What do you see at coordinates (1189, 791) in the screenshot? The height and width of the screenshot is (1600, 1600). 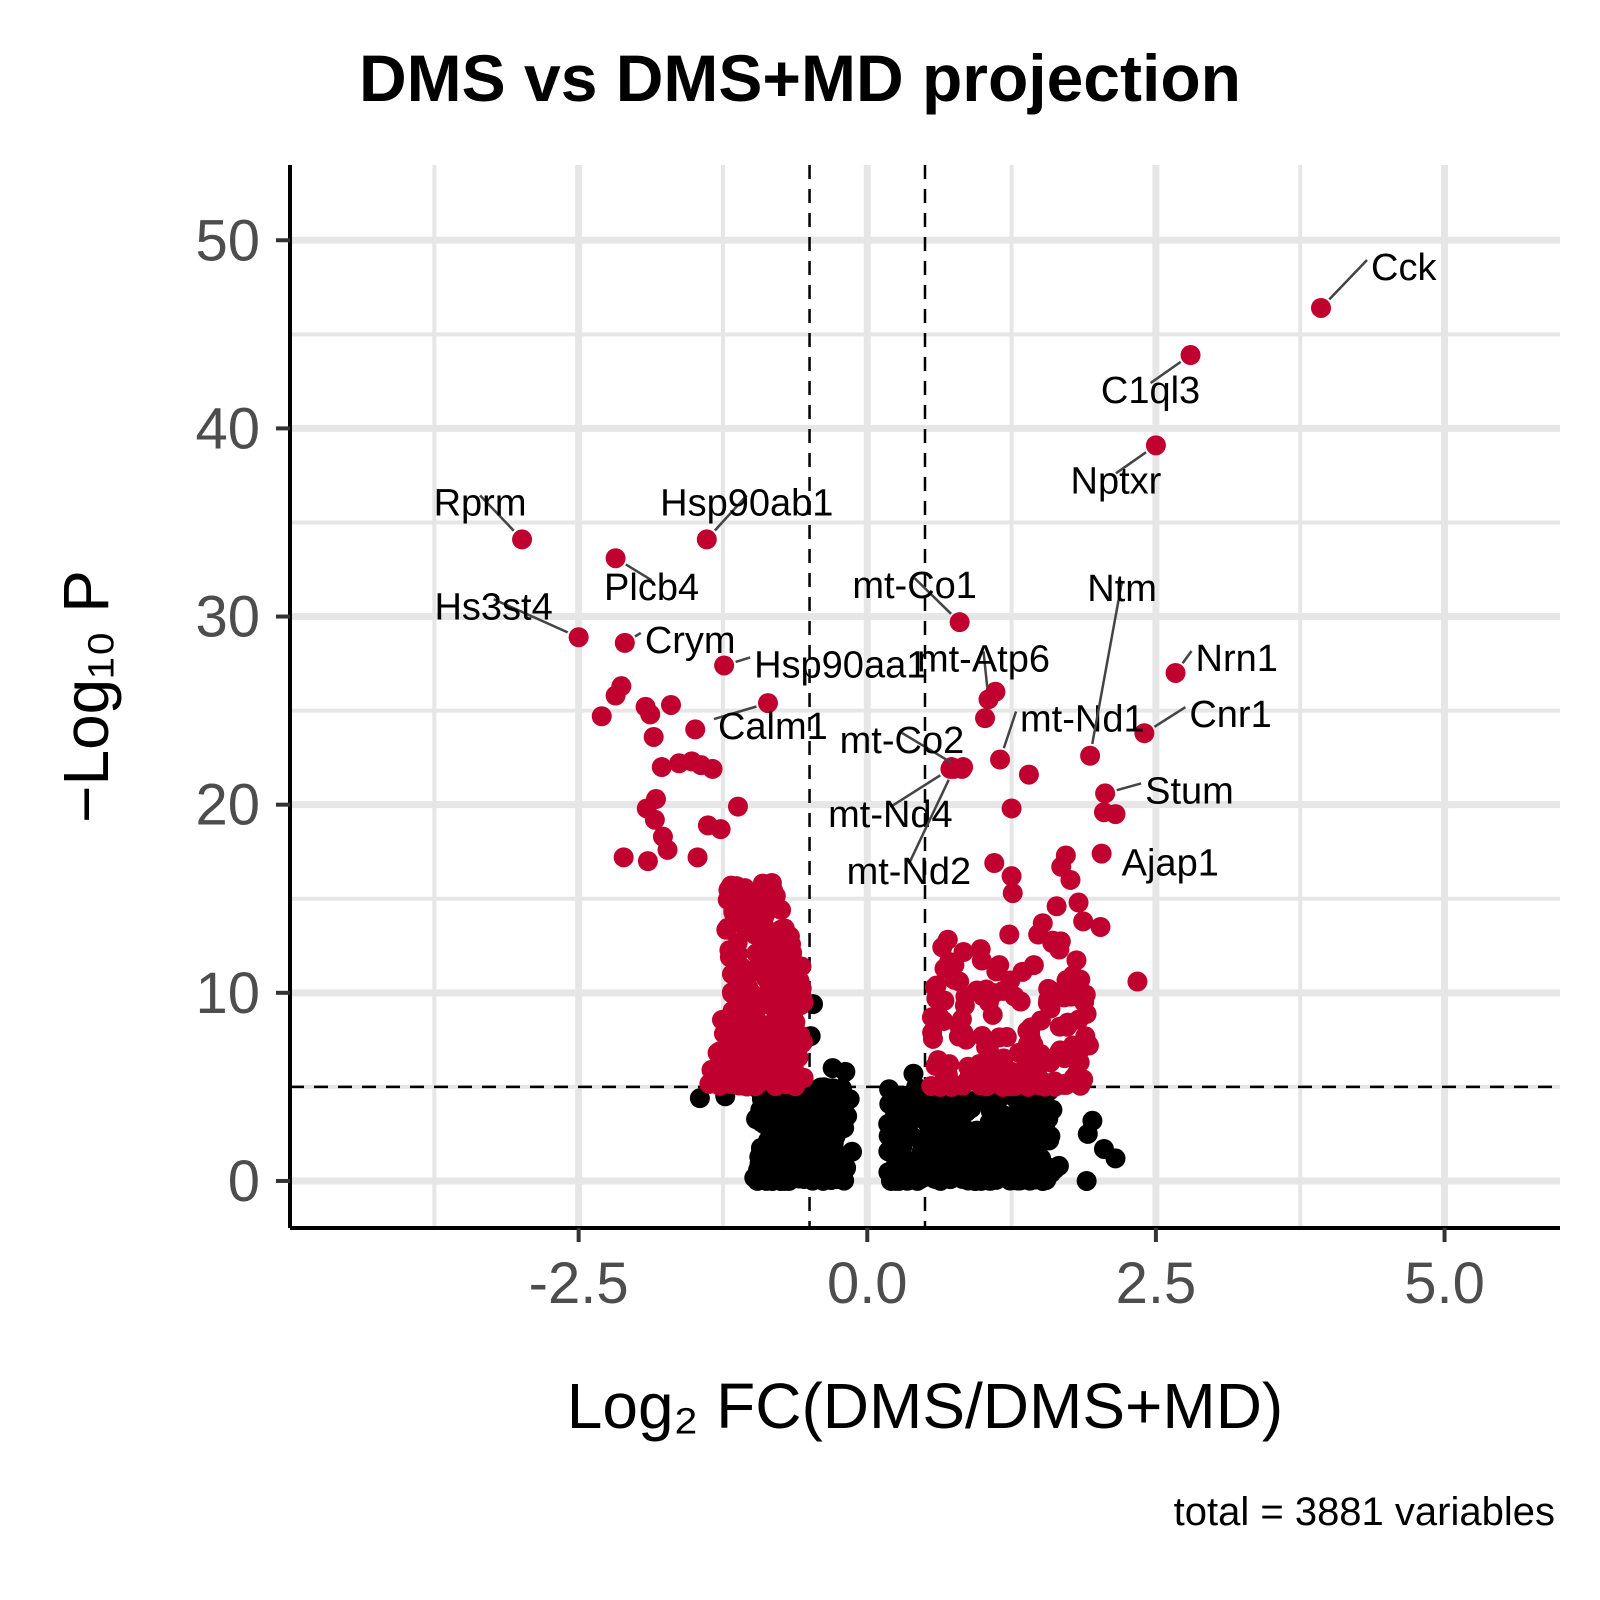 I see `gene-label: Stum` at bounding box center [1189, 791].